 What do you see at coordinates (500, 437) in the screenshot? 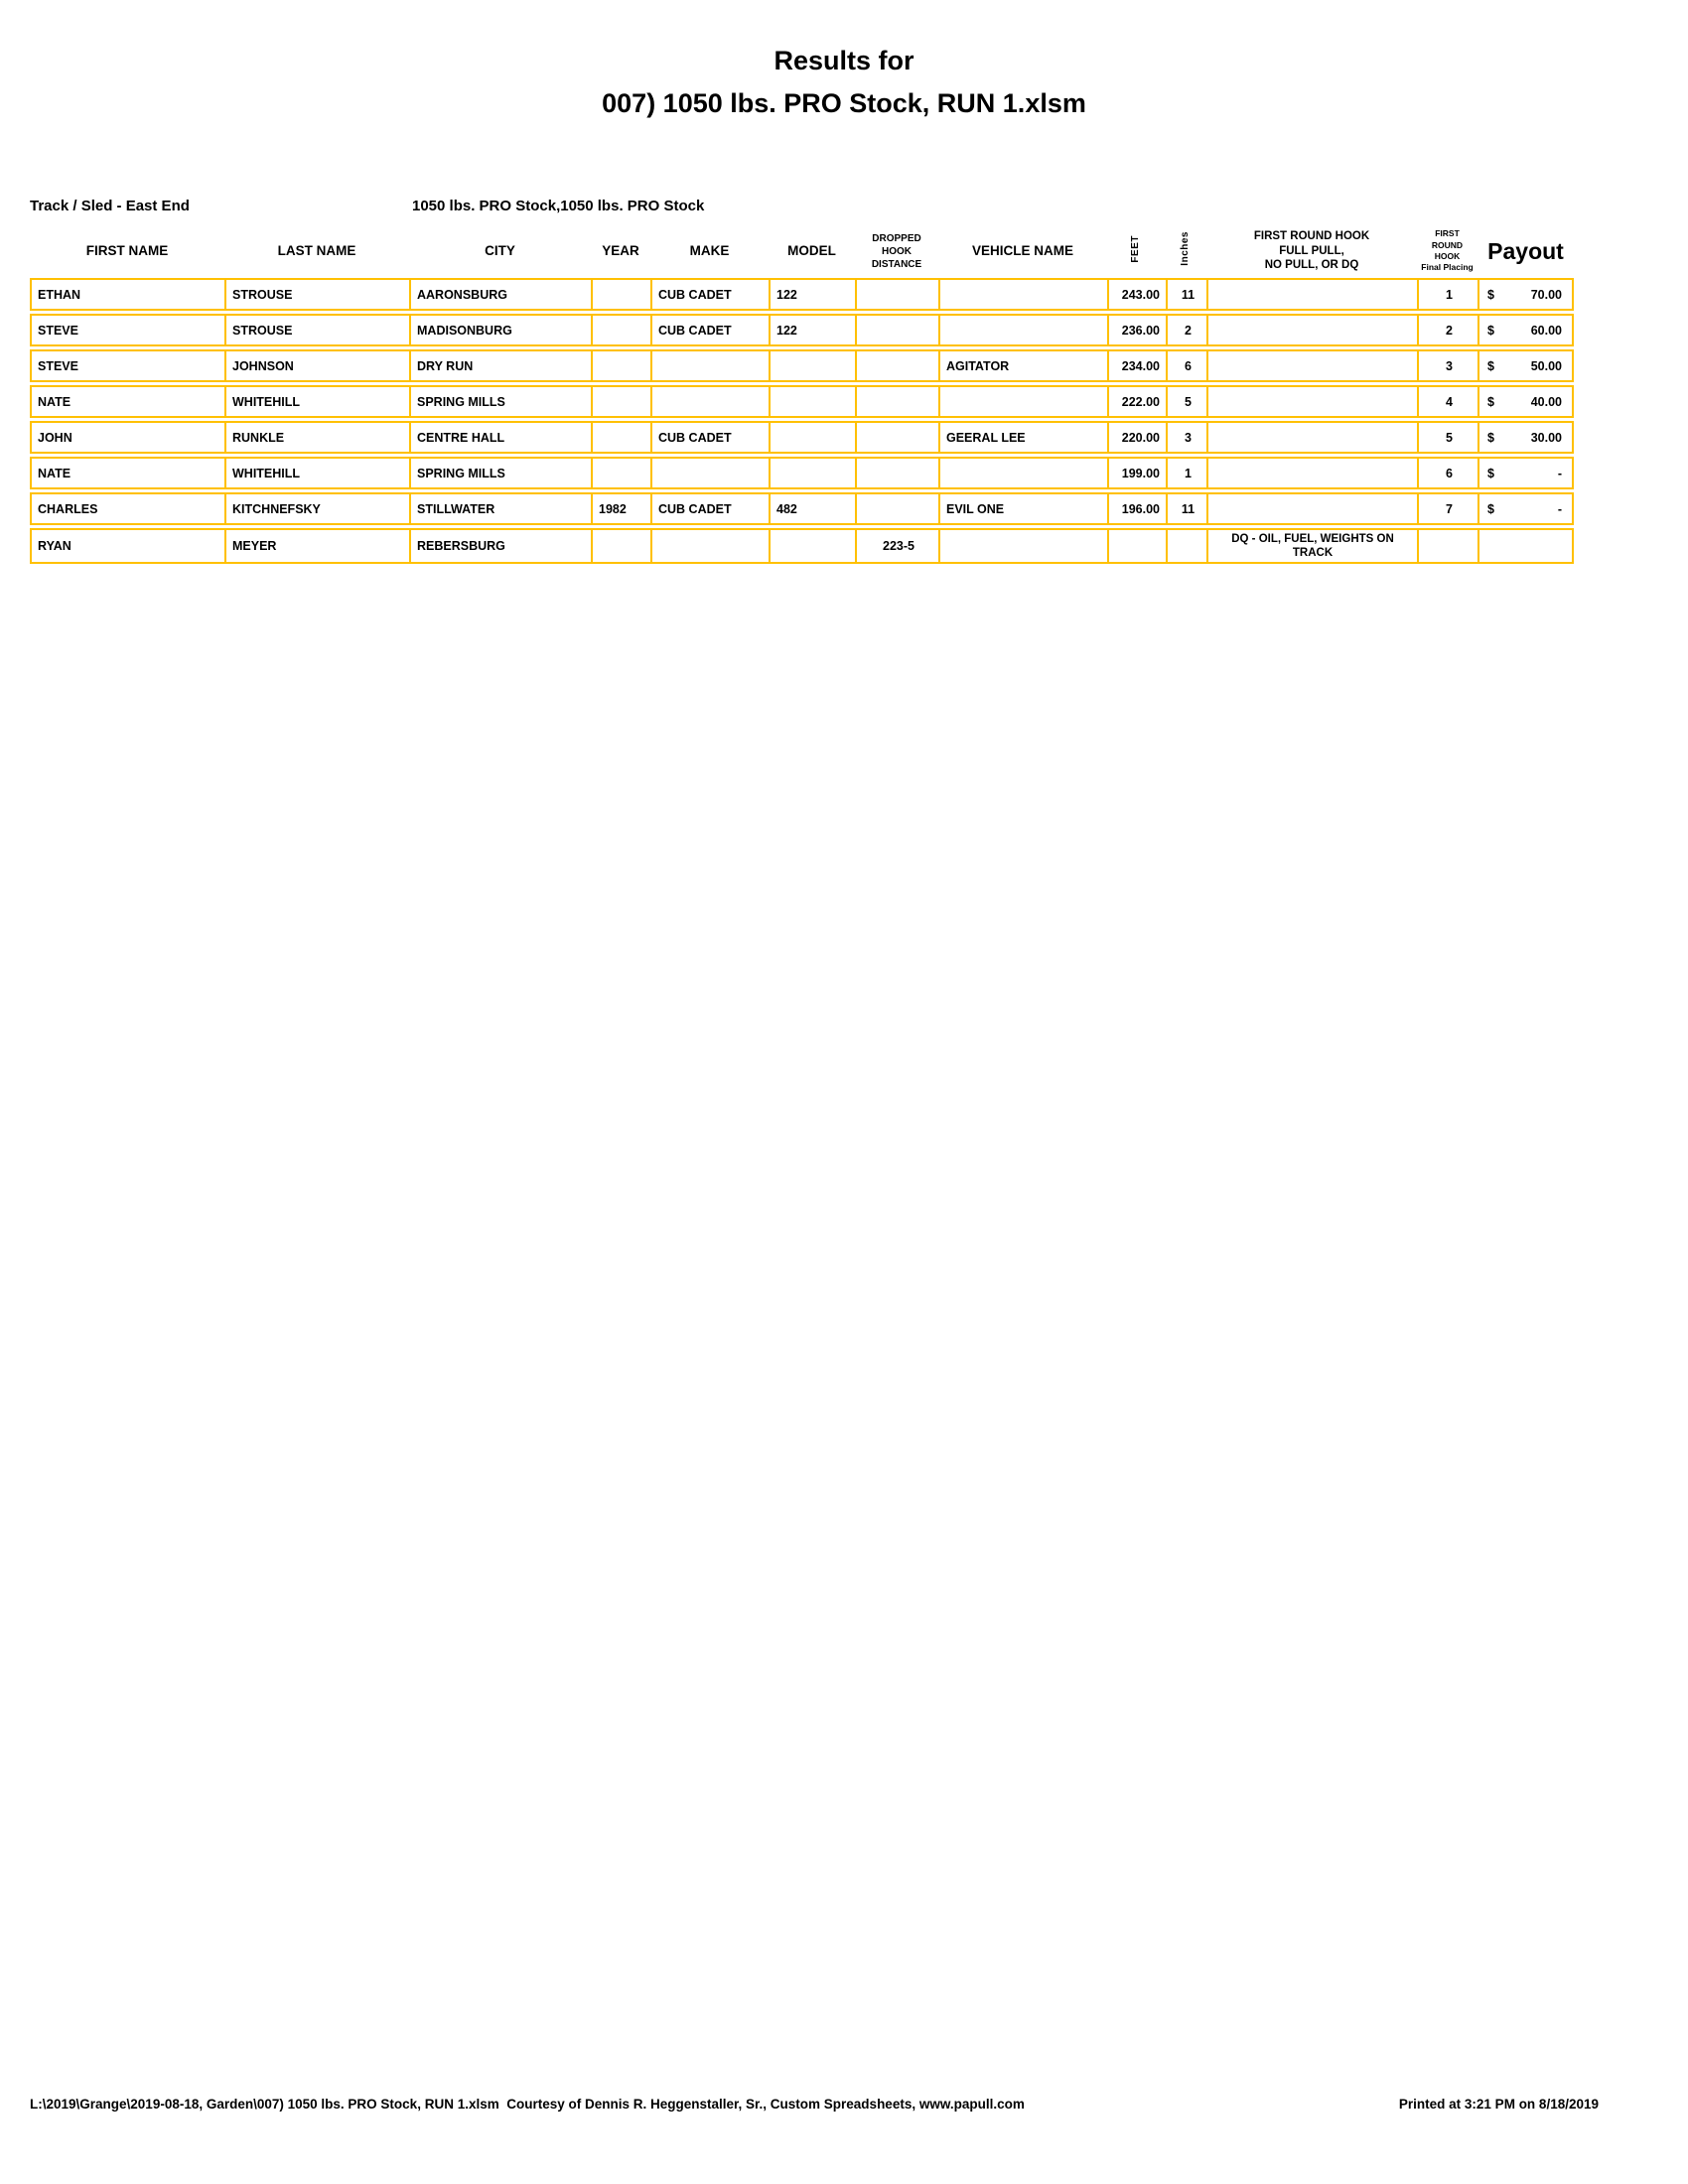
I see `cell-city: CENTRE HALL` at bounding box center [500, 437].